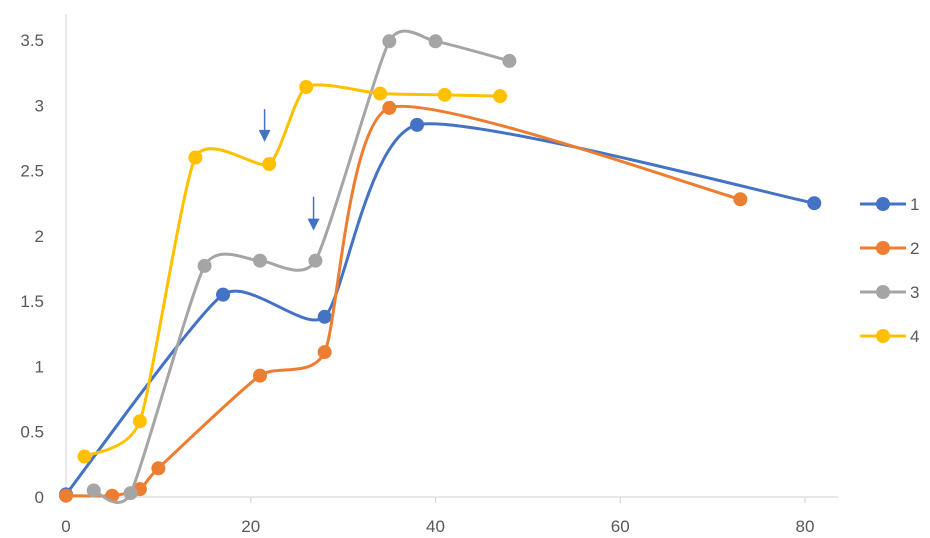 The width and height of the screenshot is (930, 538). Describe the element at coordinates (32, 171) in the screenshot. I see `y-tick-label: 2.5` at that location.